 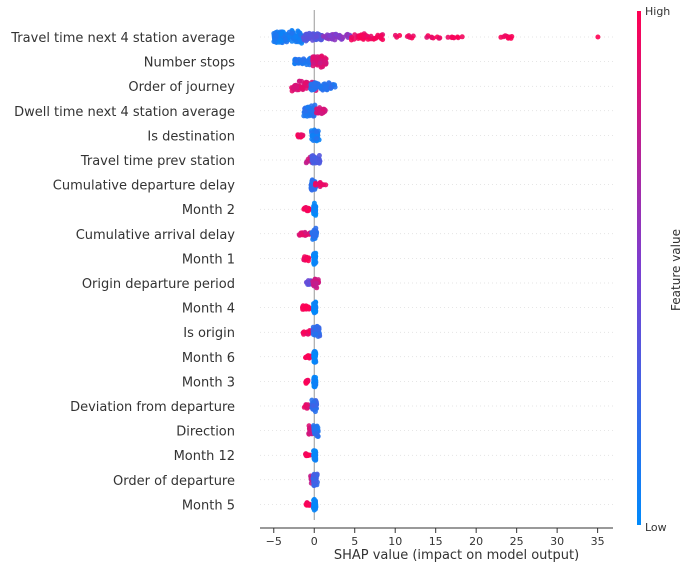 What do you see at coordinates (208, 505) in the screenshot?
I see `feature-label: Month 5` at bounding box center [208, 505].